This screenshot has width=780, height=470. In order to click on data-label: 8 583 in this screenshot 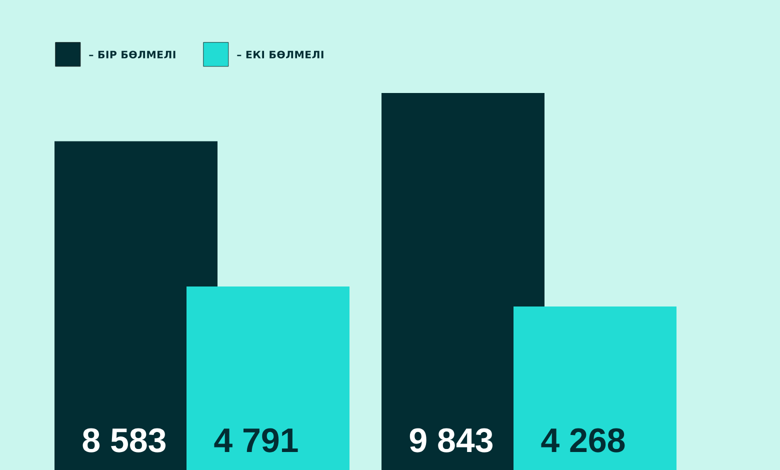, I will do `click(124, 440)`.